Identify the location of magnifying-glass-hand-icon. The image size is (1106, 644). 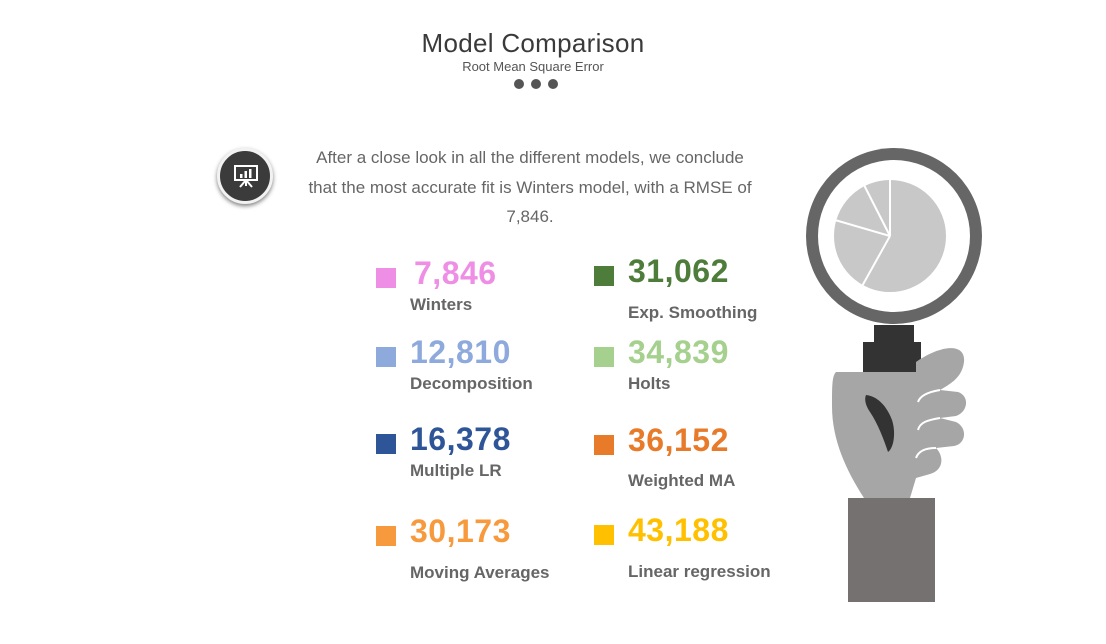
(894, 375).